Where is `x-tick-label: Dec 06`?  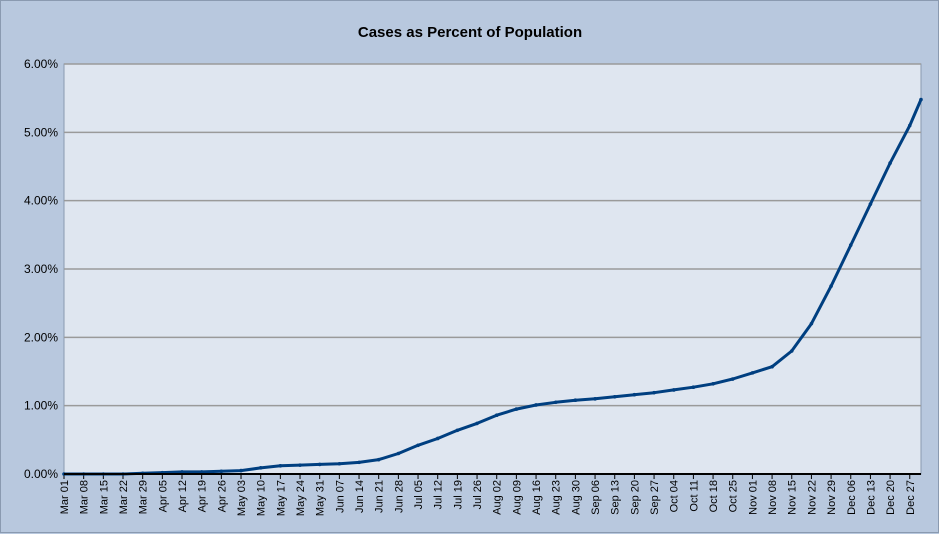 x-tick-label: Dec 06 is located at coordinates (852, 497).